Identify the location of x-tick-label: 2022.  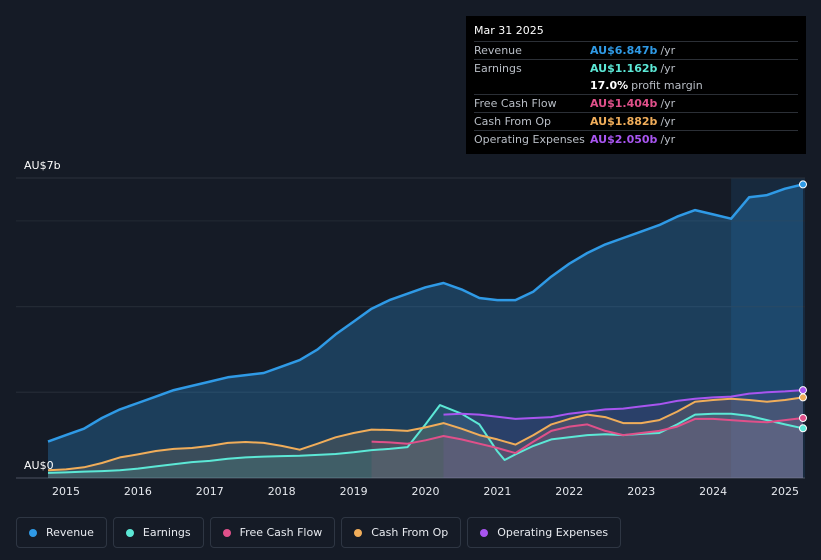
(569, 491).